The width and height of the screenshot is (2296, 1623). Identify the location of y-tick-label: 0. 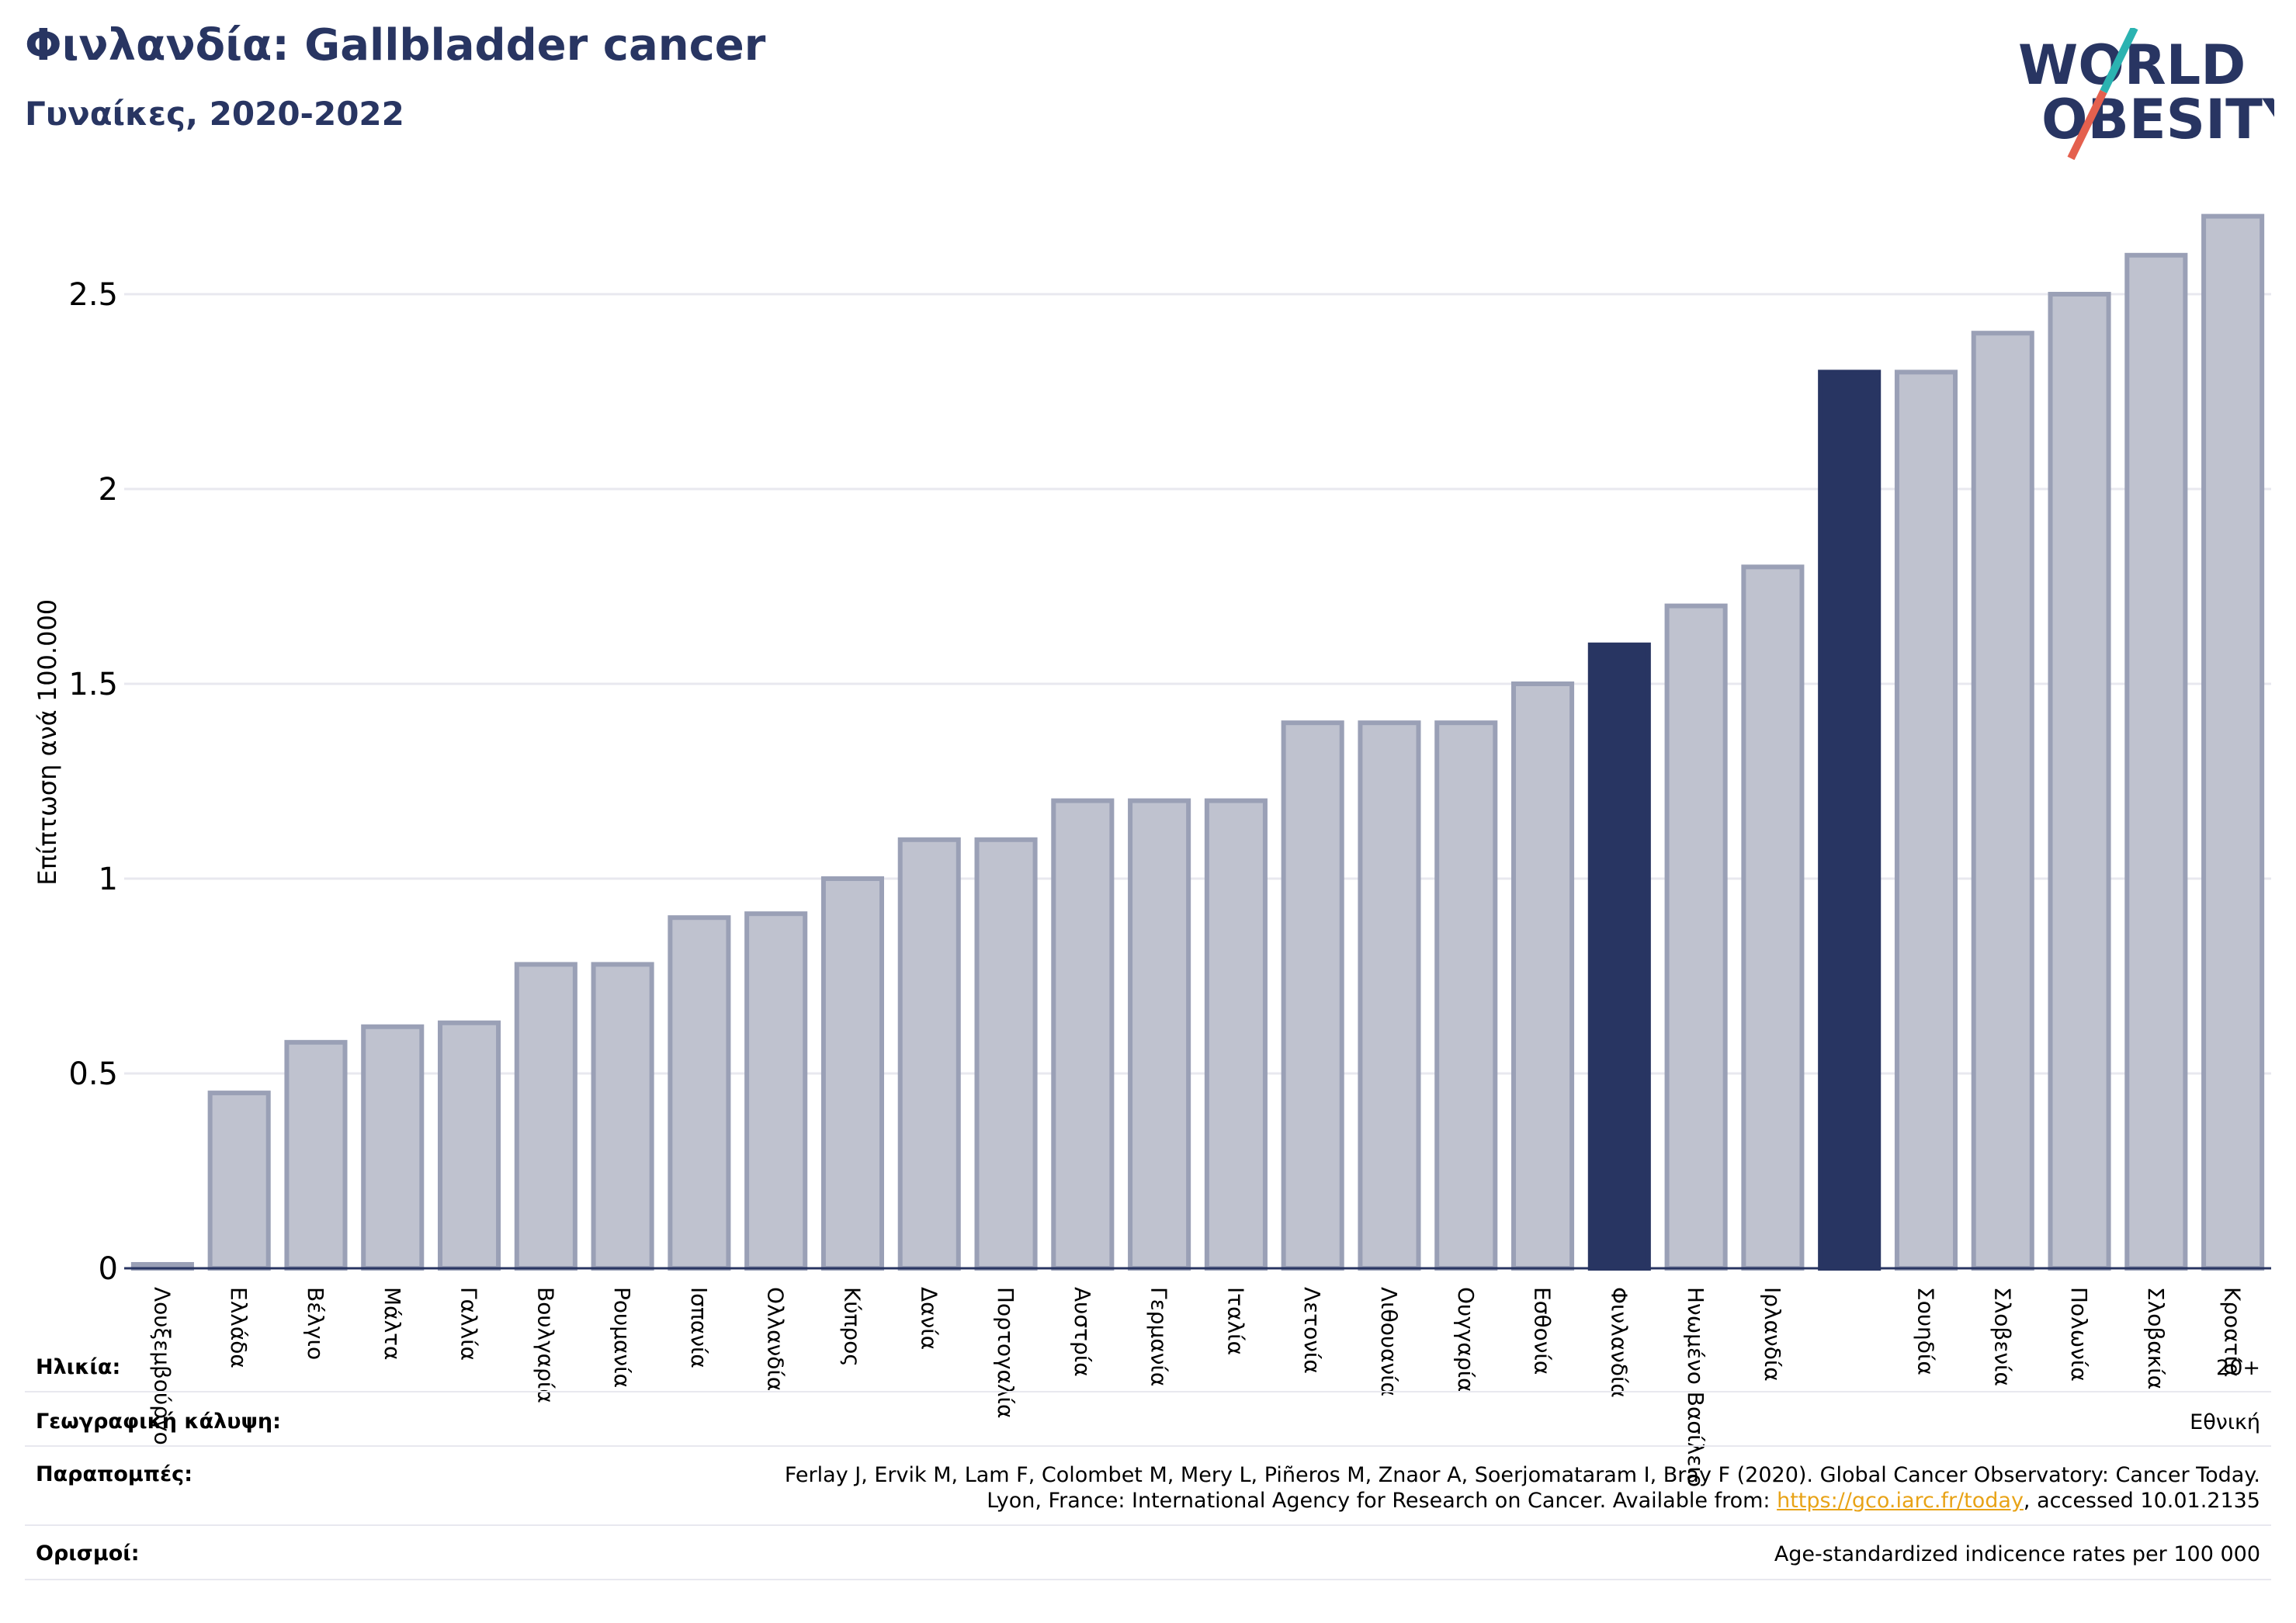
(108, 1269).